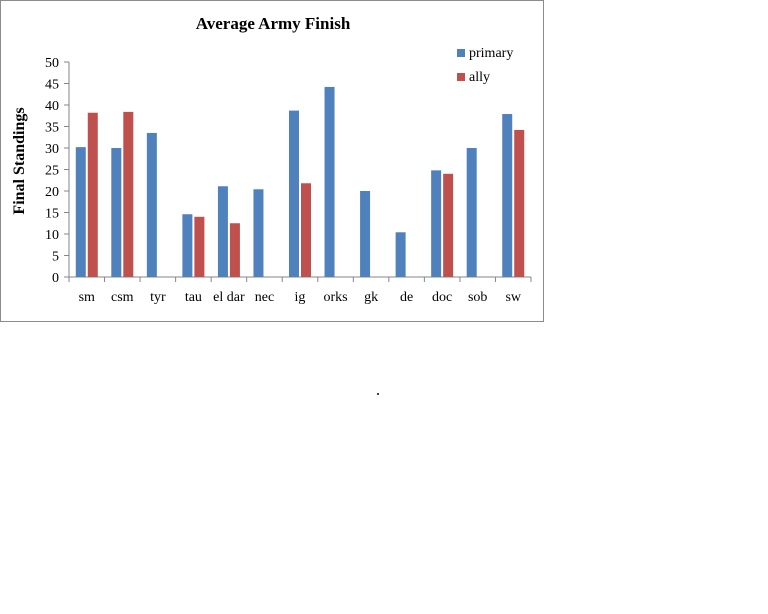 This screenshot has width=768, height=614. I want to click on y-tick-label: 25, so click(52, 171).